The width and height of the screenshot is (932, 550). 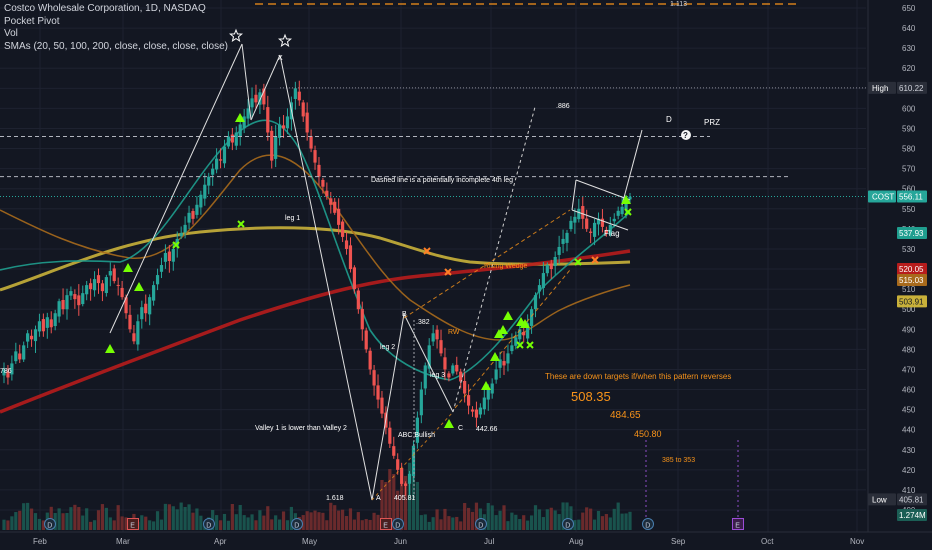 What do you see at coordinates (404, 314) in the screenshot?
I see `label-b: B` at bounding box center [404, 314].